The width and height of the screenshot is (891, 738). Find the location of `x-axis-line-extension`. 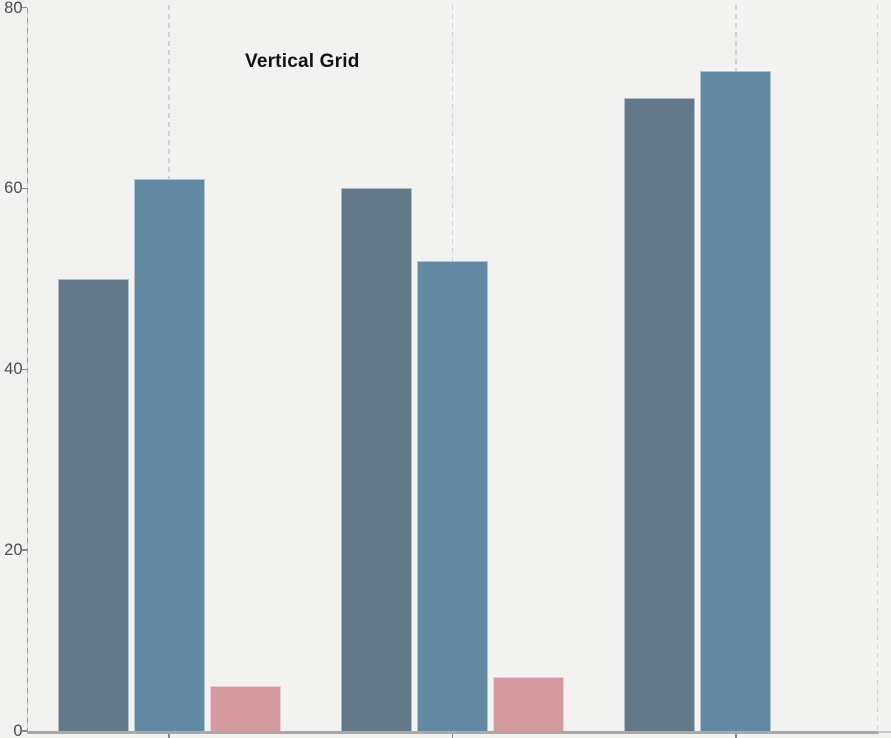

x-axis-line-extension is located at coordinates (884, 732).